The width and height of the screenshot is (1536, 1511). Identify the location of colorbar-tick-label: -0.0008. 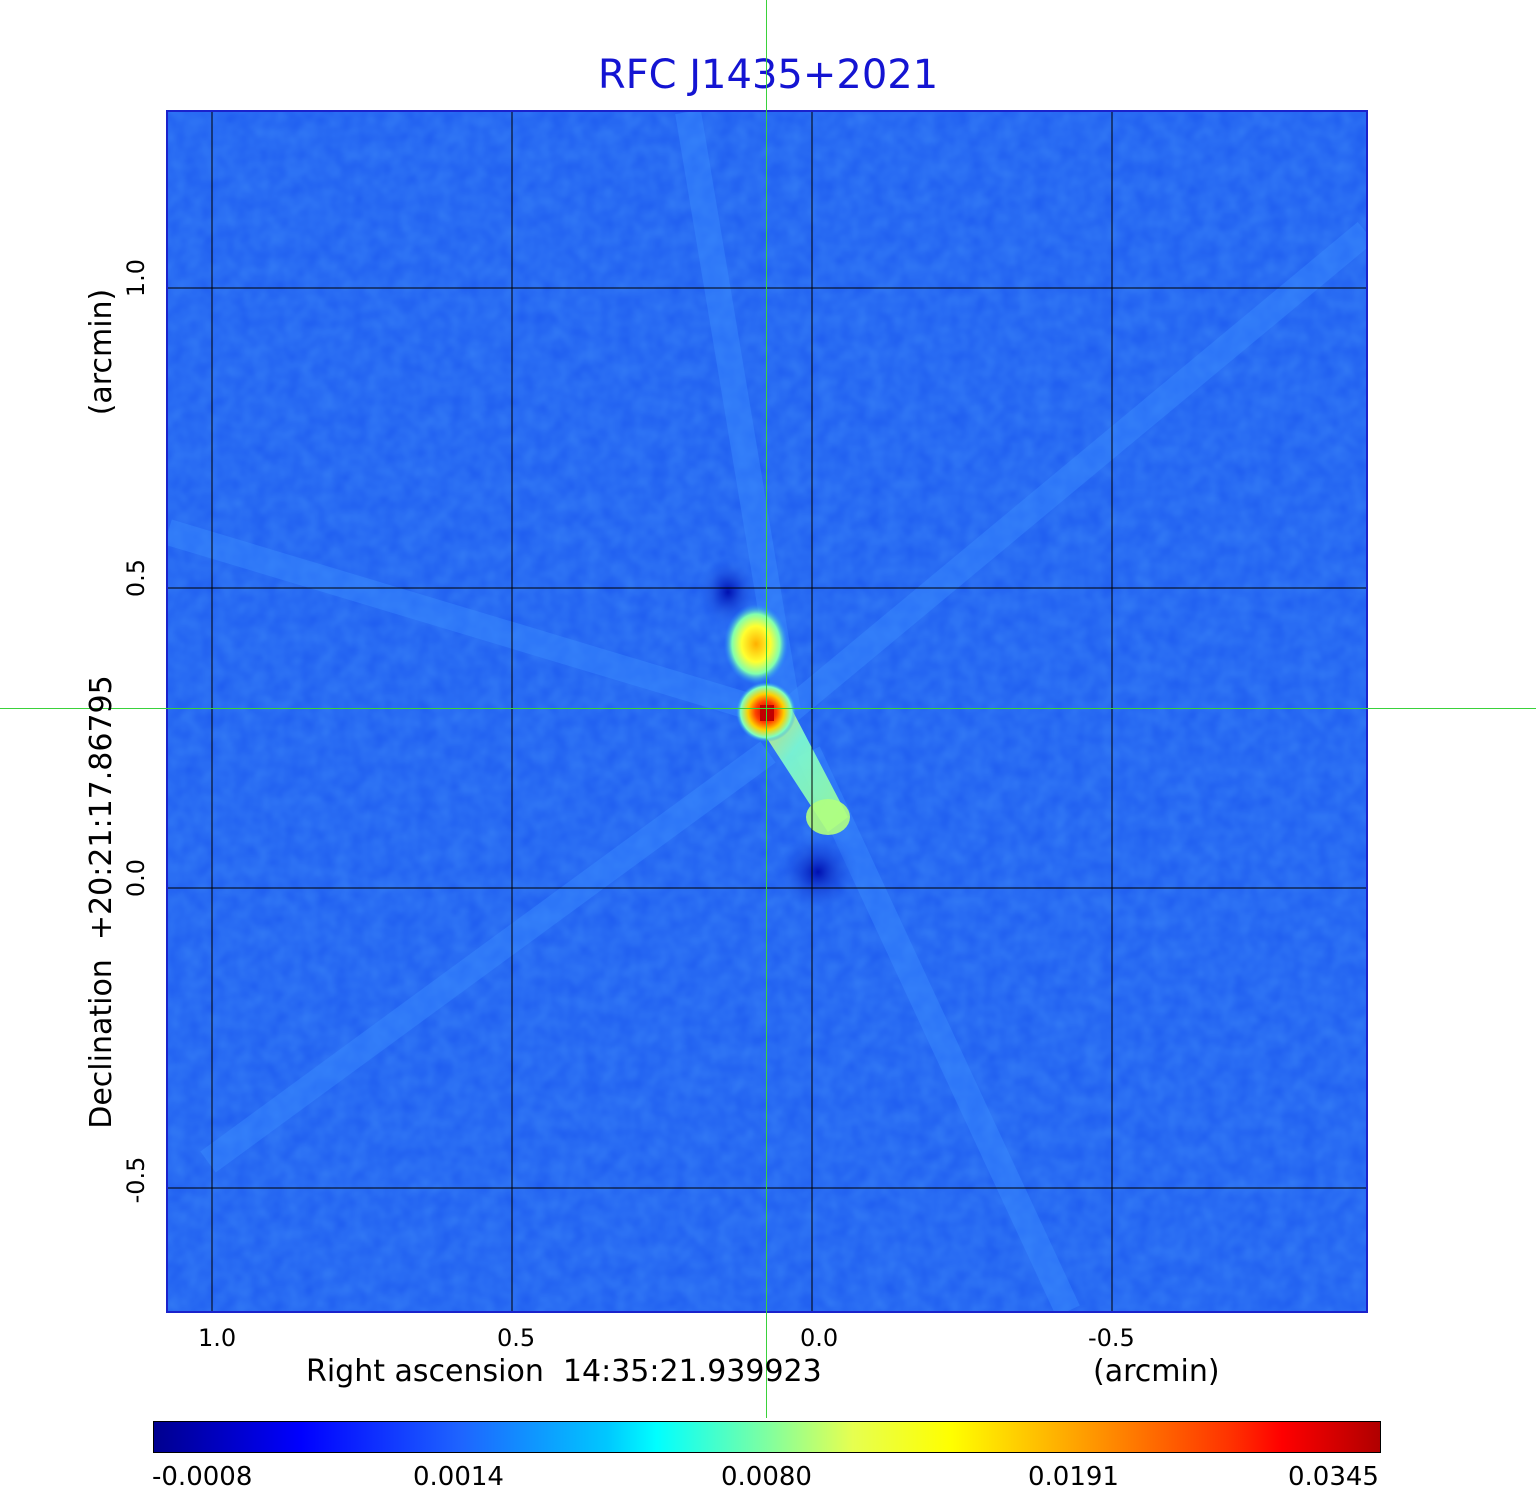
(202, 1477).